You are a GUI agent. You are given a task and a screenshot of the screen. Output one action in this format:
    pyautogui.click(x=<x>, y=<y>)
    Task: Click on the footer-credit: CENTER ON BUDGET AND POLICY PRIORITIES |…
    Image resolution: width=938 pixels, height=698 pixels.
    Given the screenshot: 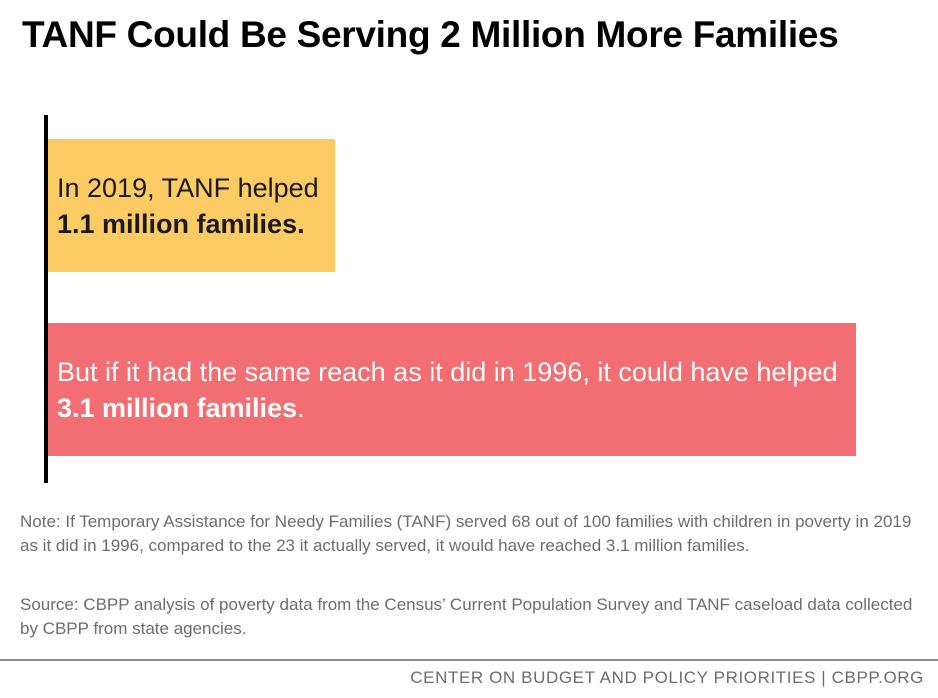 What is the action you would take?
    pyautogui.click(x=667, y=677)
    